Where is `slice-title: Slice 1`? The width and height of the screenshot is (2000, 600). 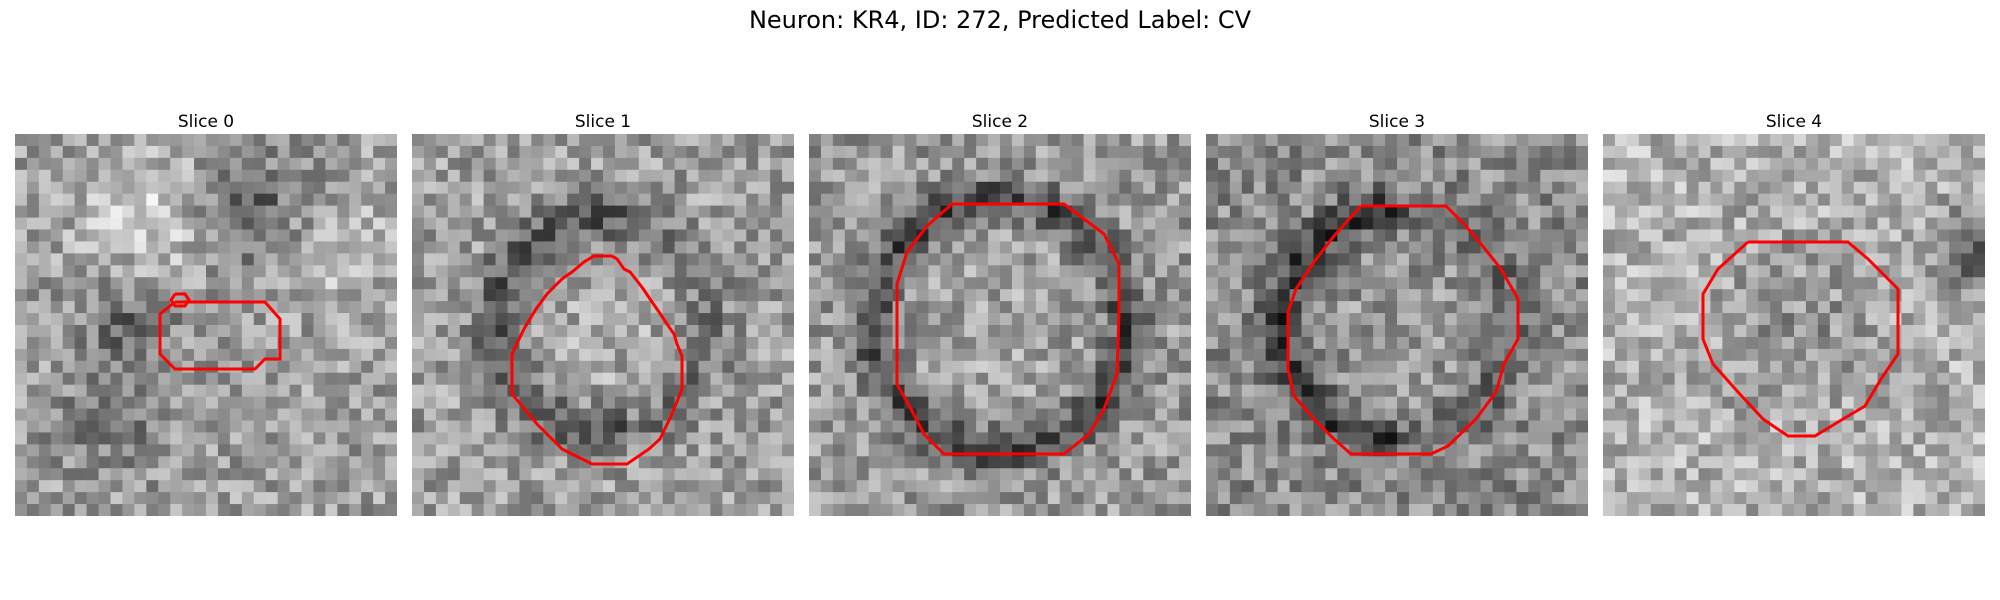 slice-title: Slice 1 is located at coordinates (603, 122).